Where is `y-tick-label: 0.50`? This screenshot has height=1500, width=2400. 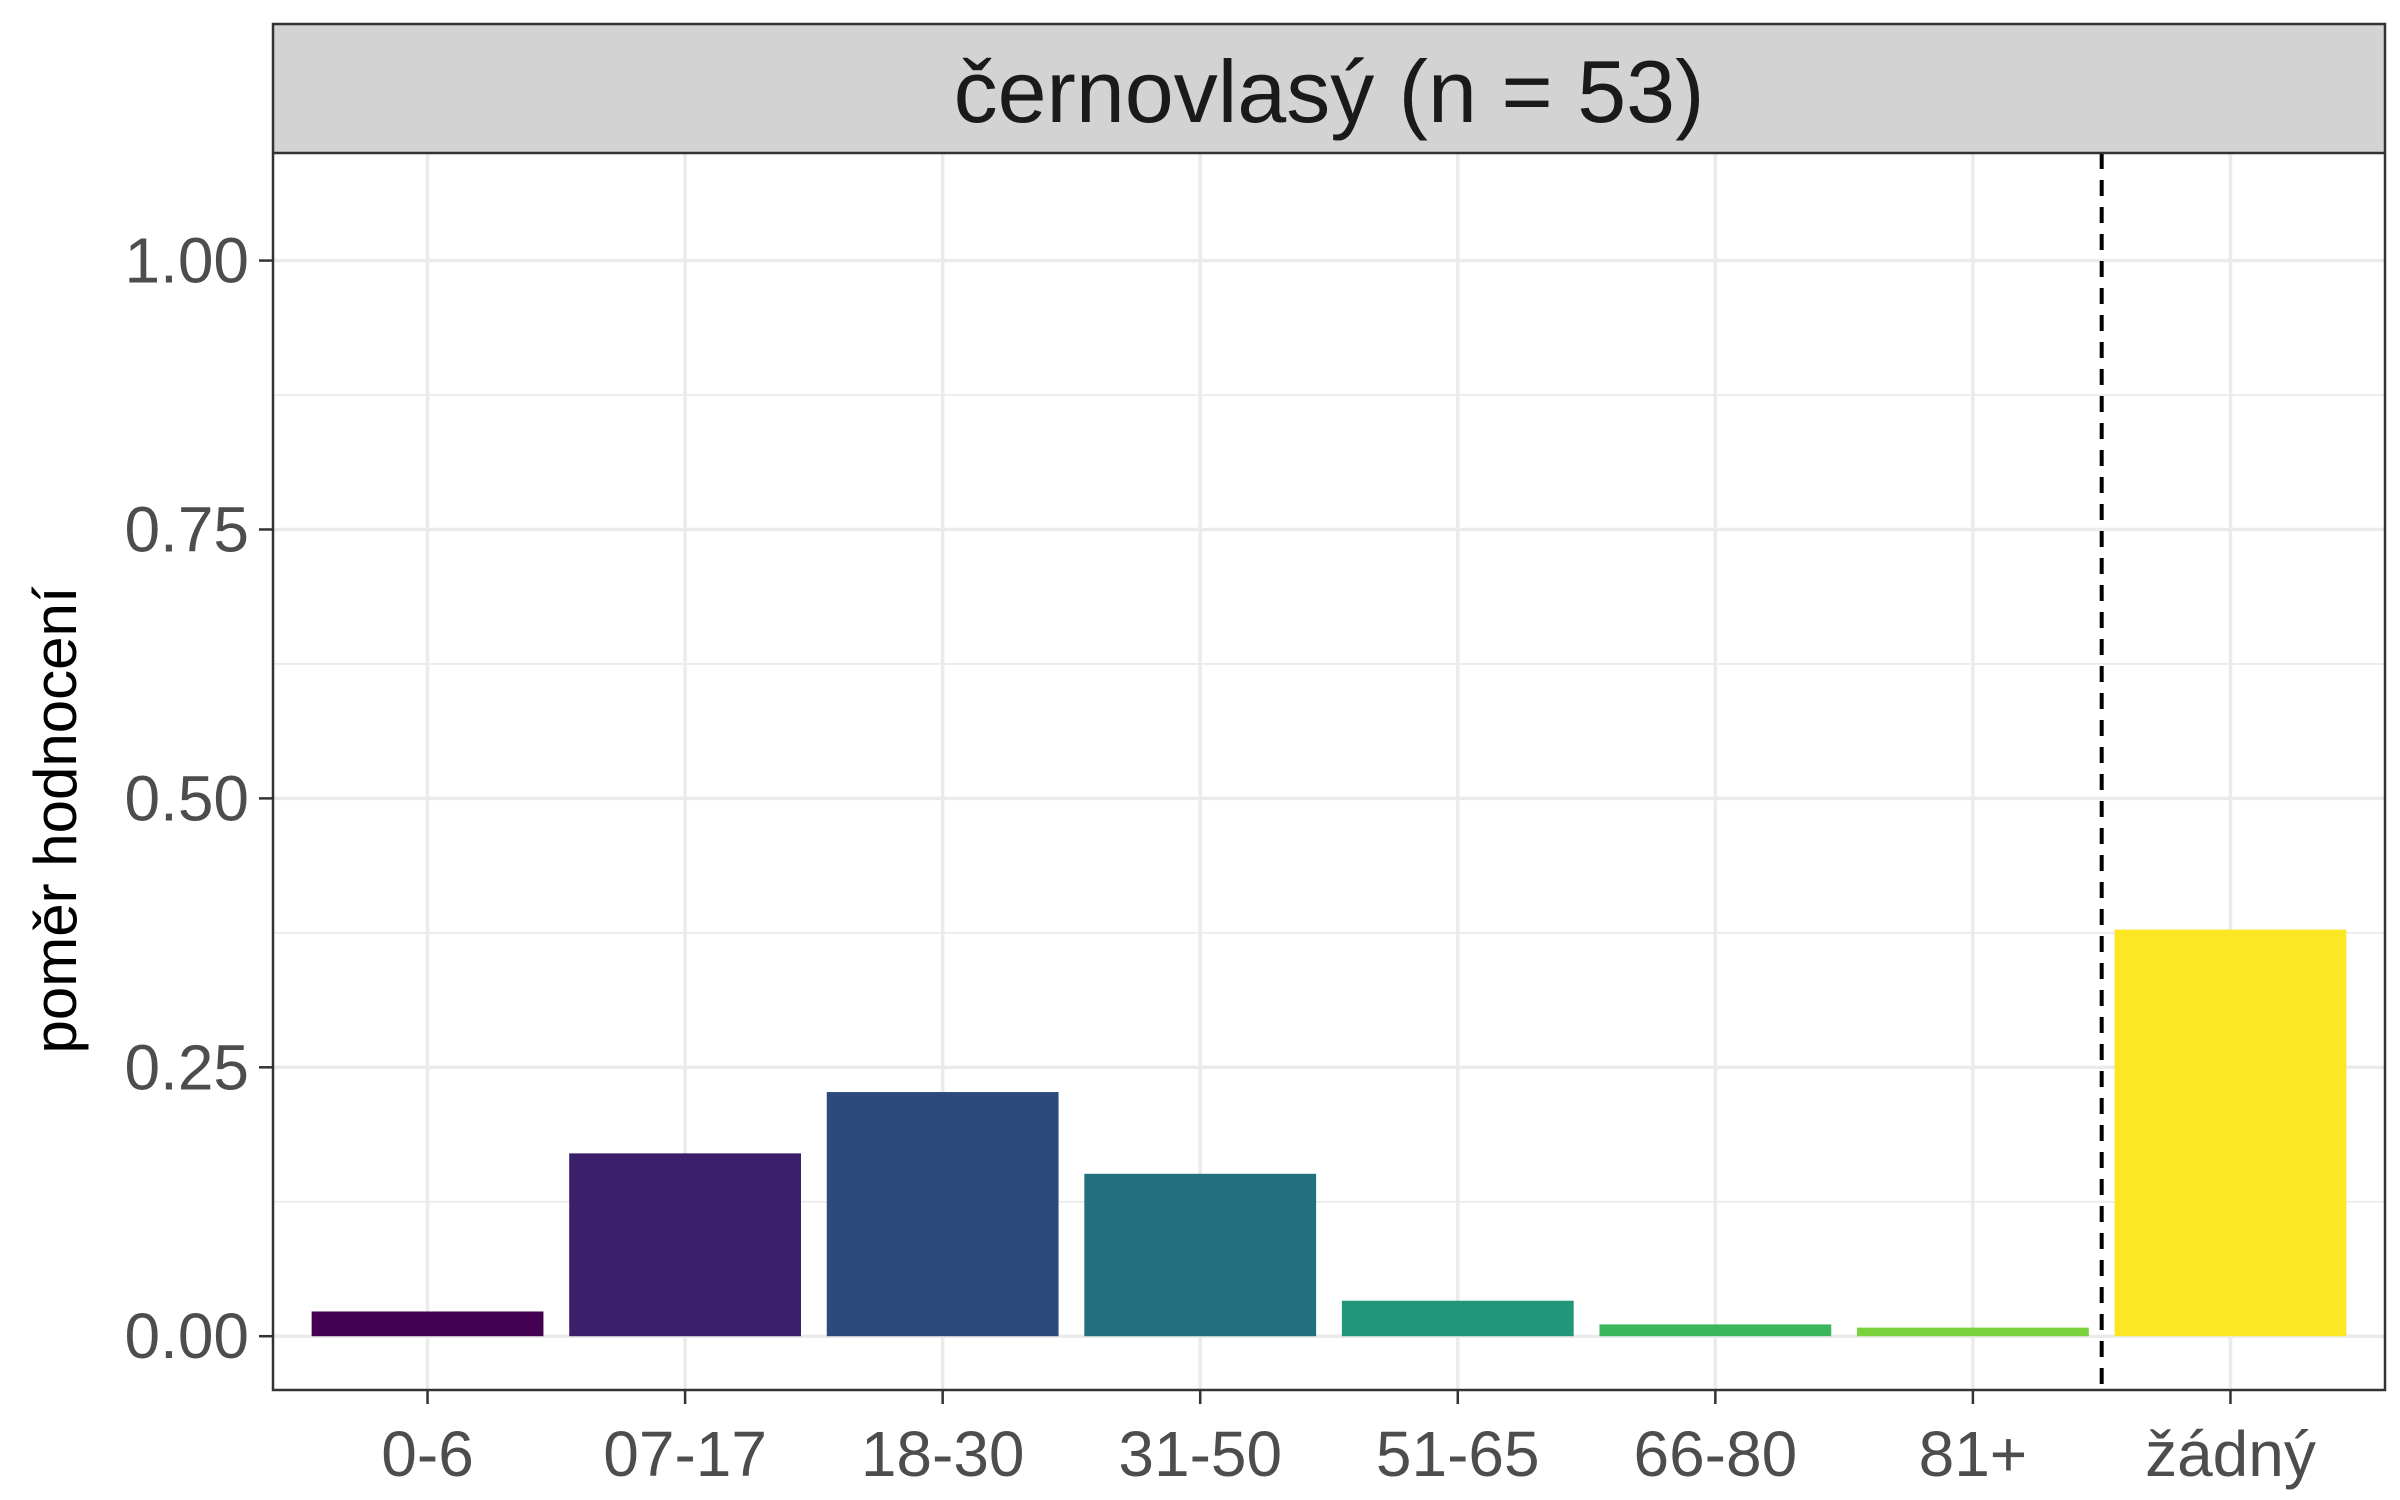
y-tick-label: 0.50 is located at coordinates (186, 798).